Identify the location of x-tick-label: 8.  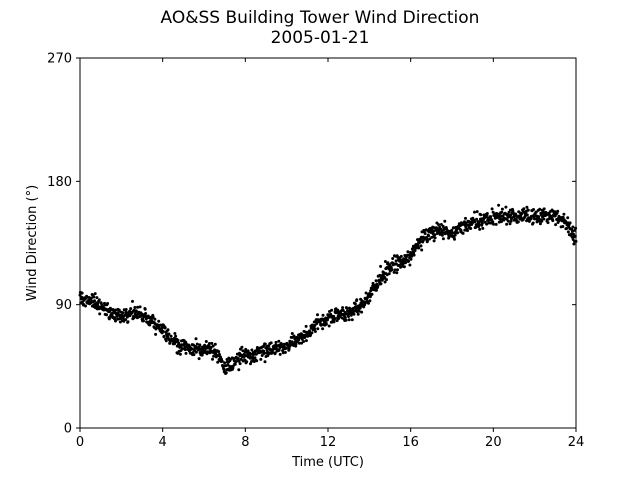
(245, 442).